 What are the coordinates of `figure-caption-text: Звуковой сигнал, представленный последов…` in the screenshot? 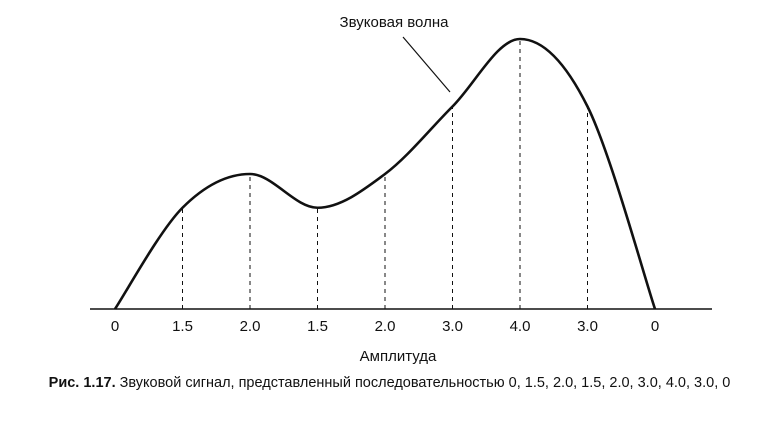 It's located at (425, 383).